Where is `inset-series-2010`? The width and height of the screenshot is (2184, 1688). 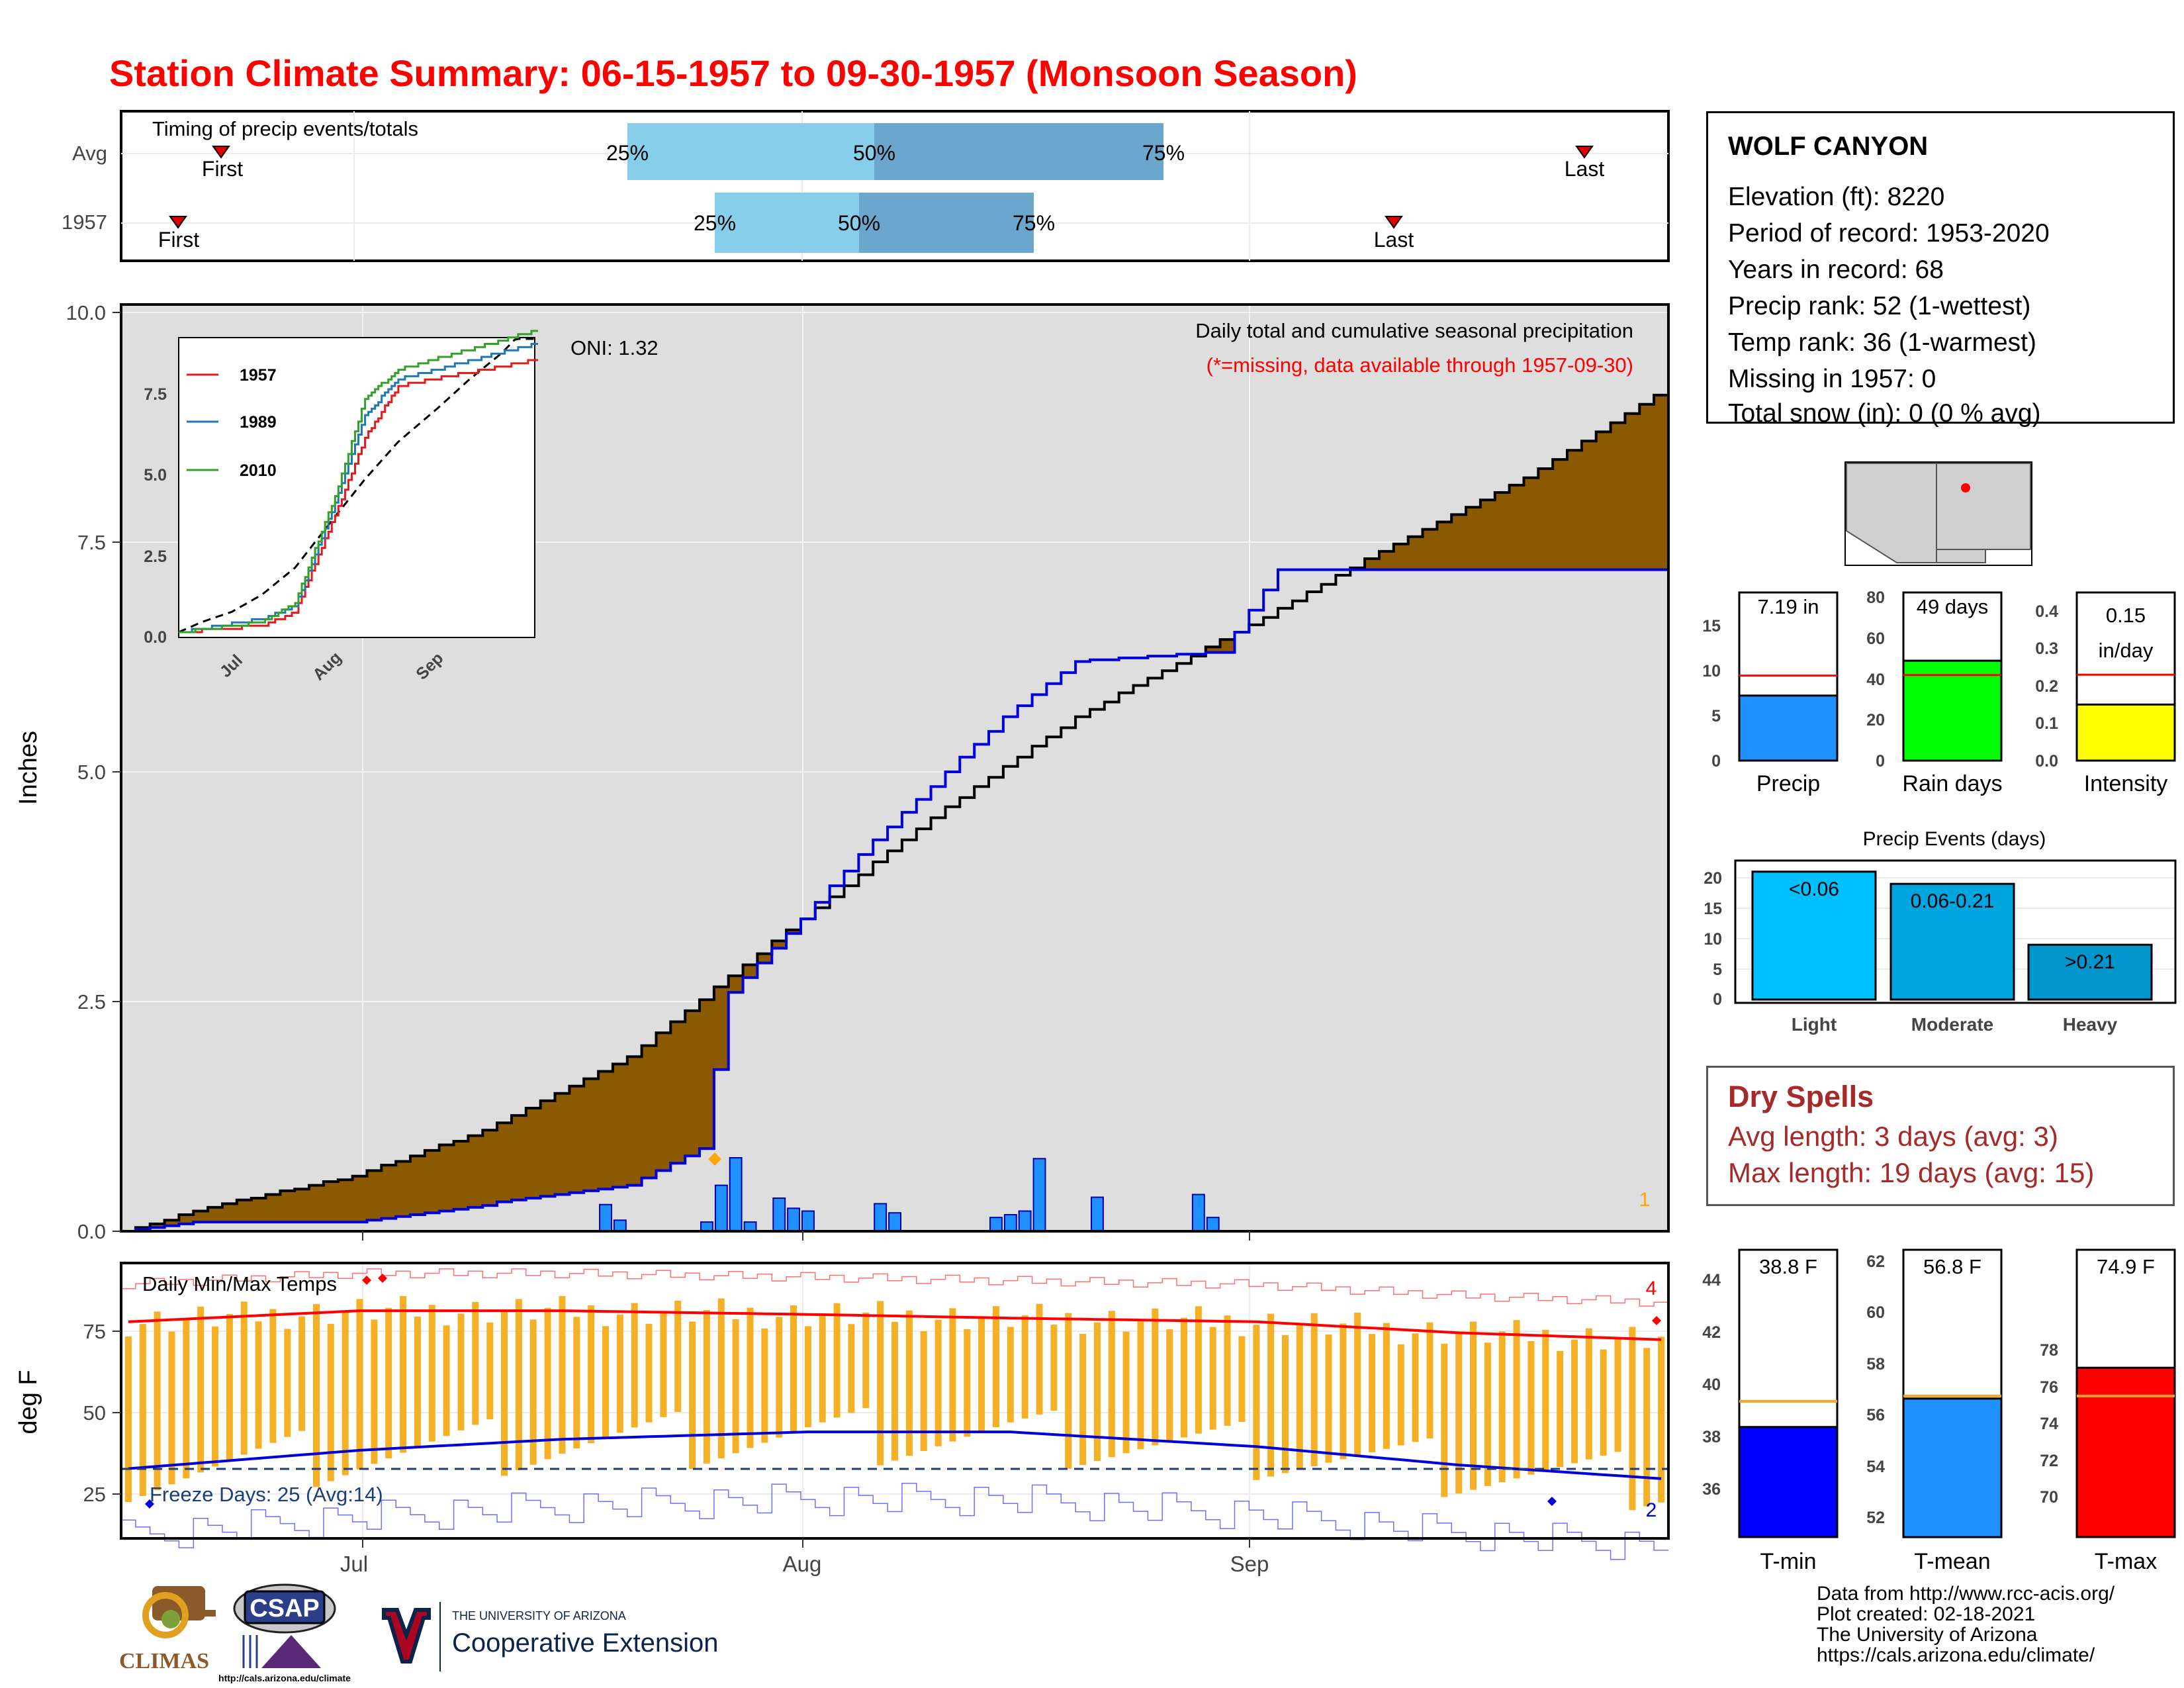
inset-series-2010 is located at coordinates (358, 481).